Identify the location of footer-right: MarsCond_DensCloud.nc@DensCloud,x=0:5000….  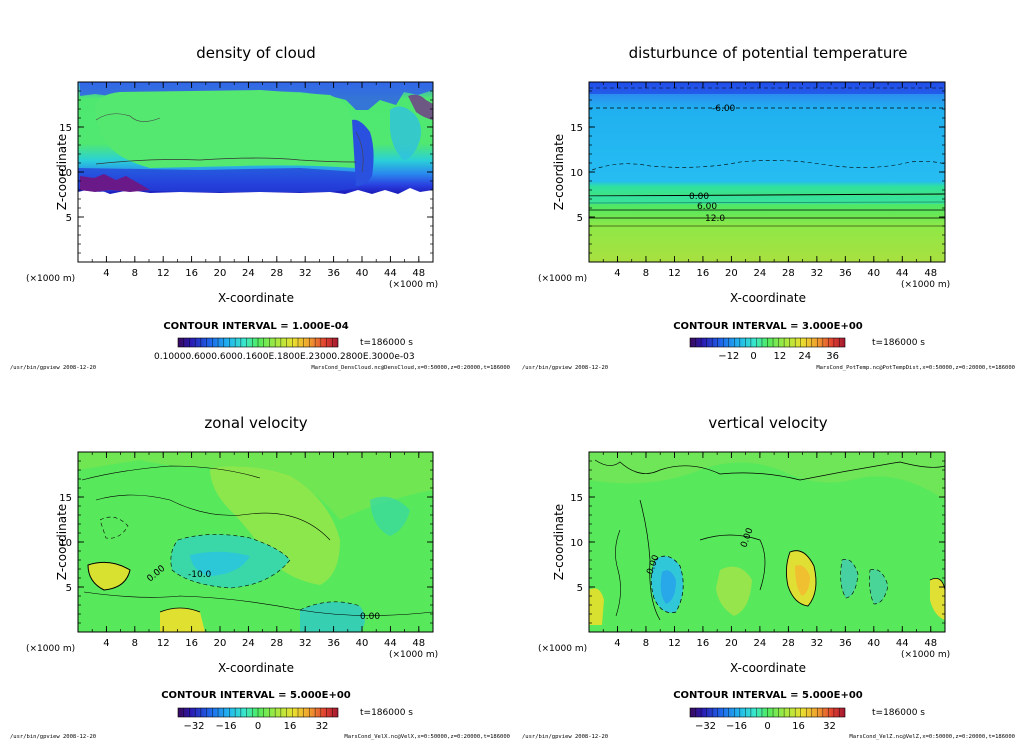
(410, 368).